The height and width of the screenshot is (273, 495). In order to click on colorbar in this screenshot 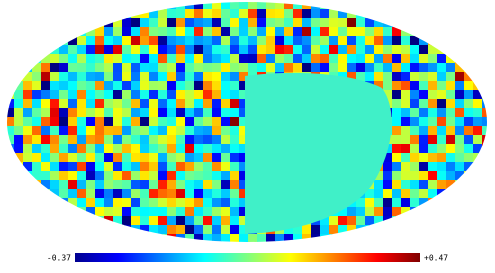, I will do `click(247, 257)`.